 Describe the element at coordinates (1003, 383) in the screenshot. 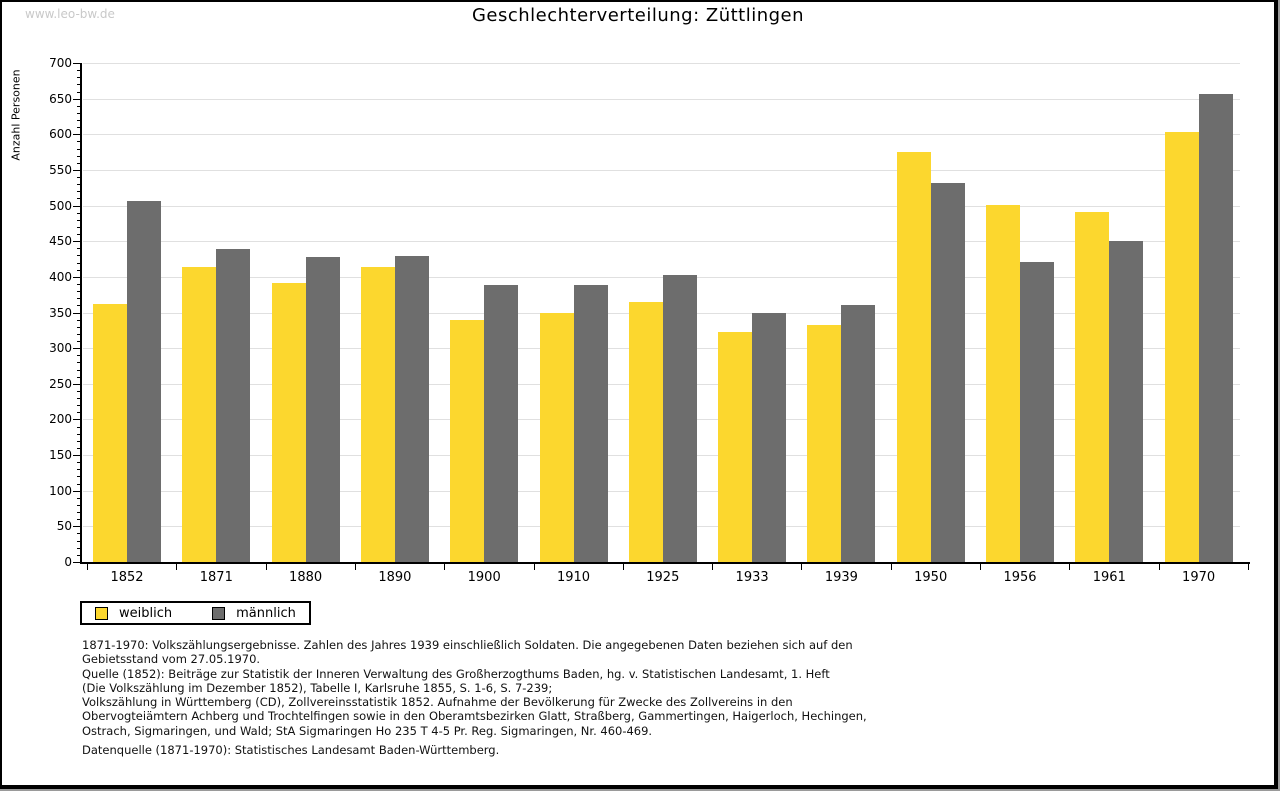

I see `bar-weiblich-1956` at that location.